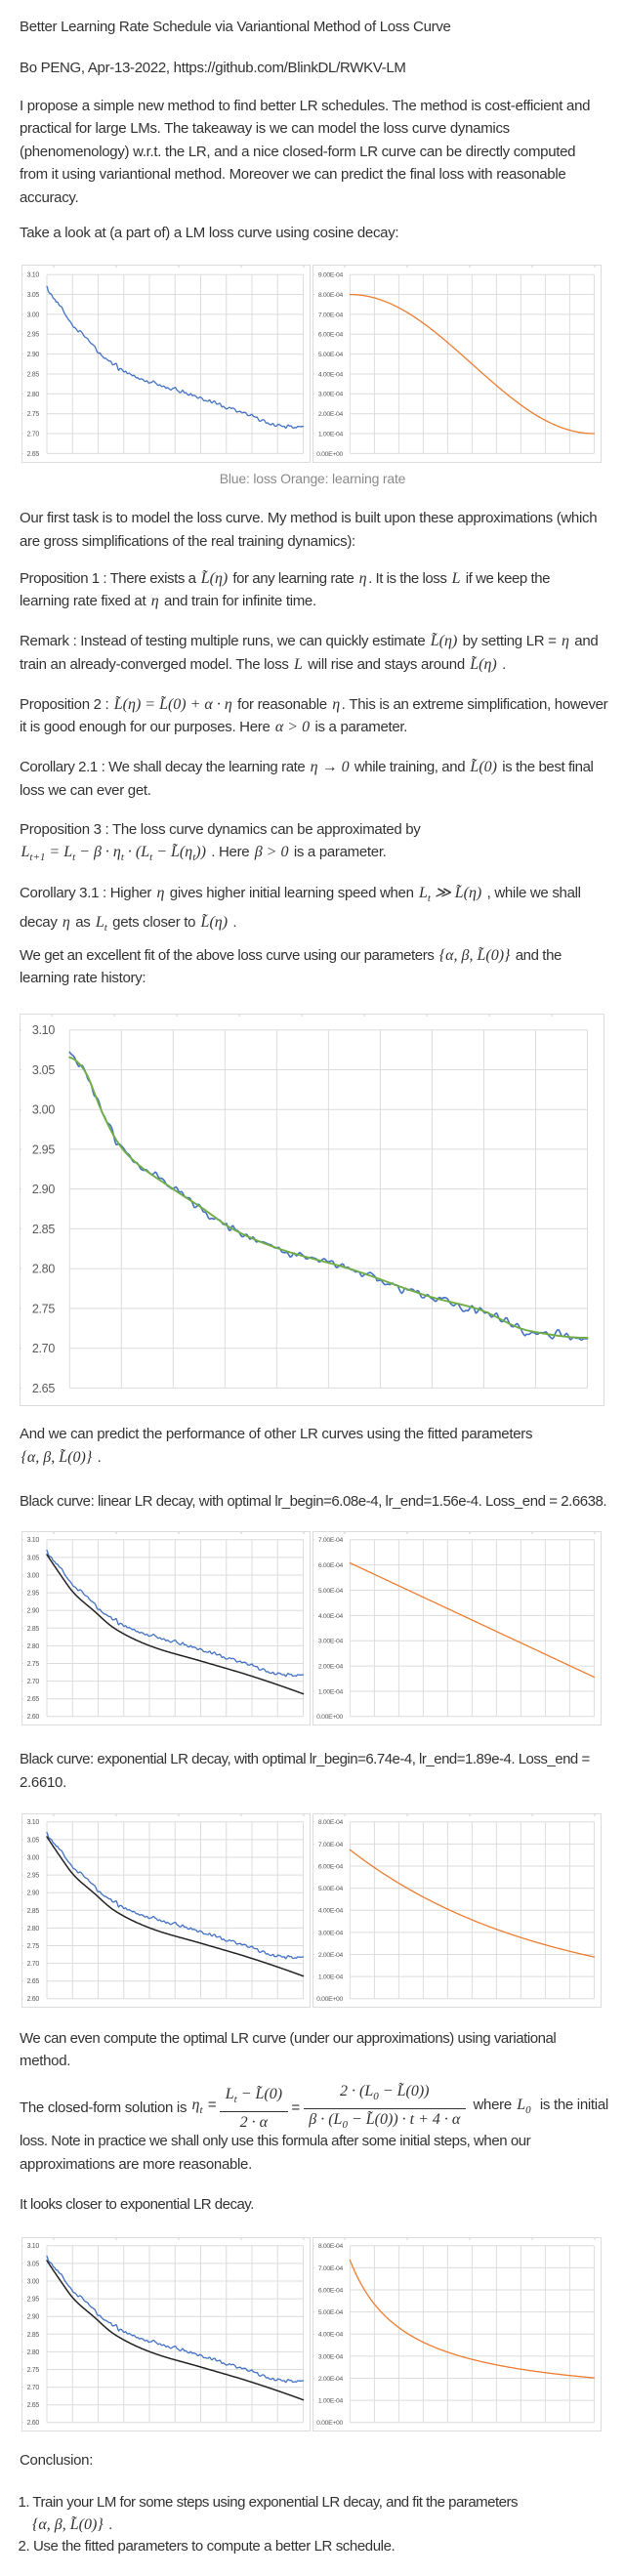  What do you see at coordinates (331, 275) in the screenshot?
I see `svg-text: 9.00E-04` at bounding box center [331, 275].